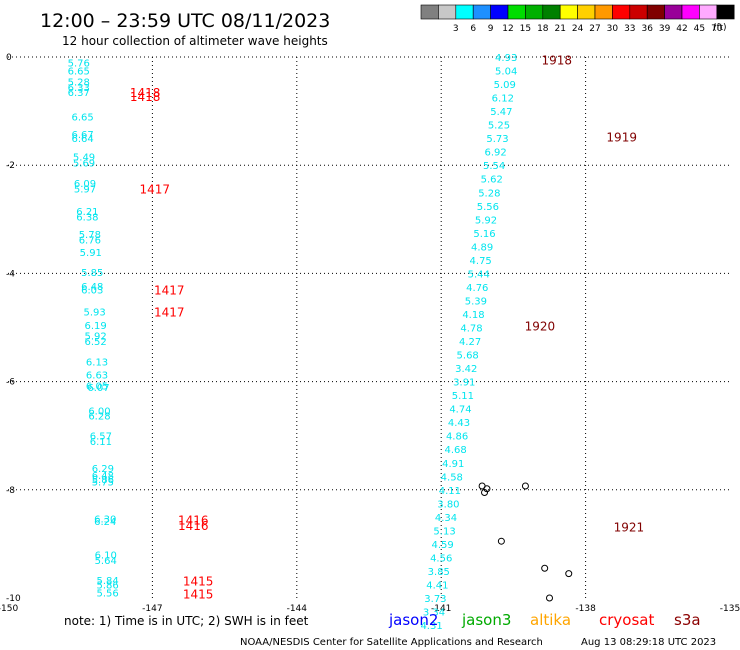  What do you see at coordinates (10, 274) in the screenshot?
I see `y-tick-label: -4` at bounding box center [10, 274].